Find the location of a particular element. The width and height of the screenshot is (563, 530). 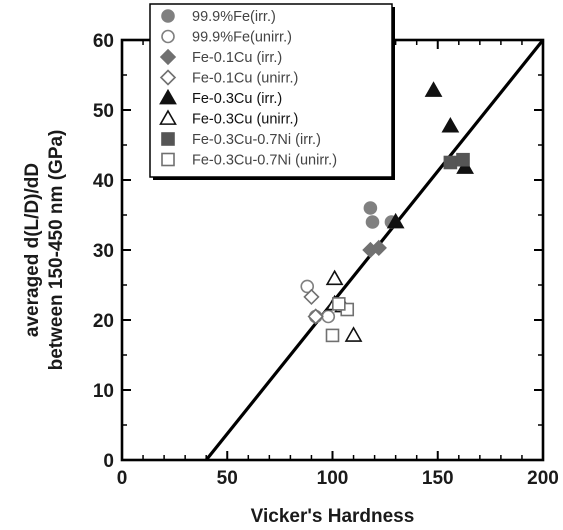

legend-label: Fe-0.3Cu-0.7Ni (irr.) is located at coordinates (256, 140).